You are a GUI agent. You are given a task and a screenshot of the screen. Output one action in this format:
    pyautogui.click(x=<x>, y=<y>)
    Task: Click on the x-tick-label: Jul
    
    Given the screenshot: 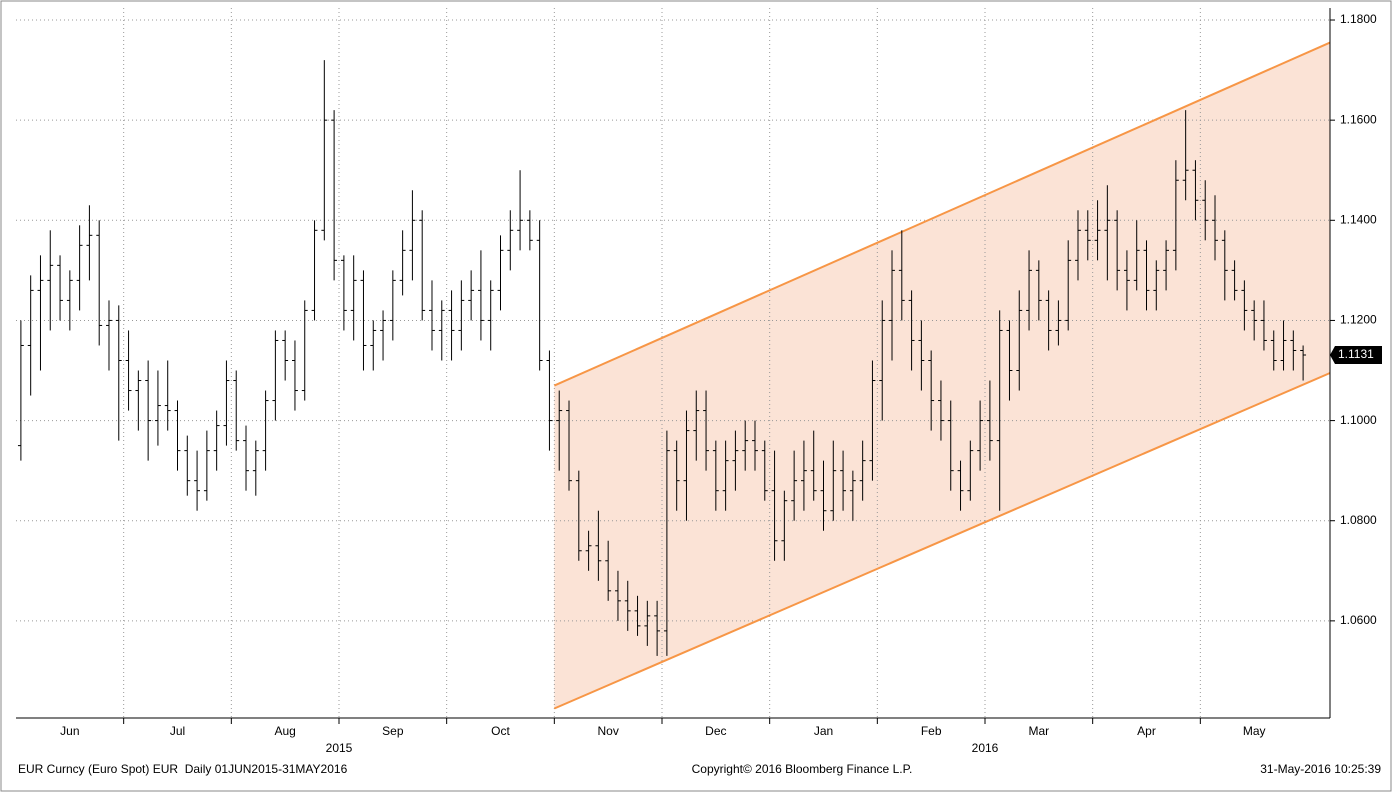 What is the action you would take?
    pyautogui.click(x=177, y=731)
    